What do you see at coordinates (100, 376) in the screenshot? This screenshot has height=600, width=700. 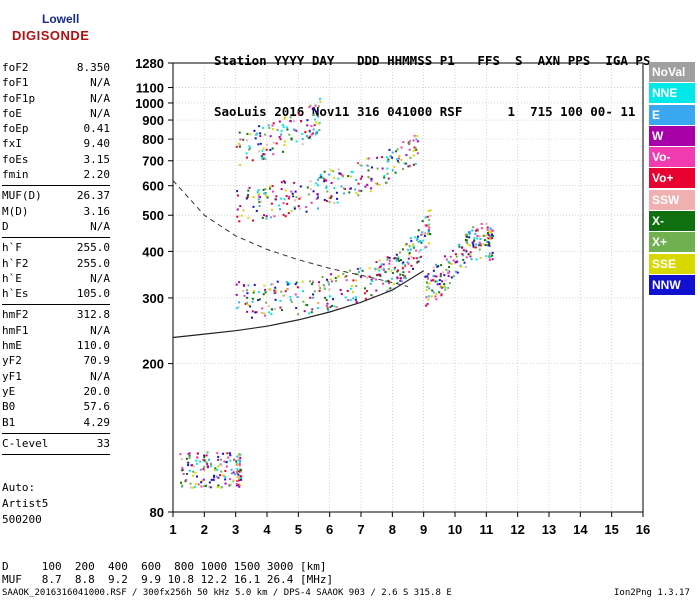 I see `param-value: N/A` at bounding box center [100, 376].